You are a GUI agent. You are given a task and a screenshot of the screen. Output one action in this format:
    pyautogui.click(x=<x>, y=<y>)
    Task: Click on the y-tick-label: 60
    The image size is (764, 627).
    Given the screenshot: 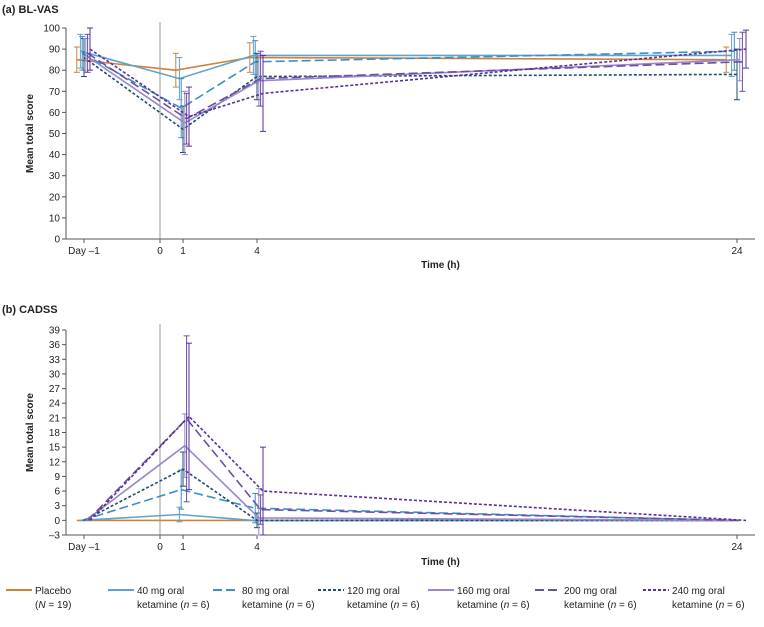 What is the action you would take?
    pyautogui.click(x=55, y=113)
    